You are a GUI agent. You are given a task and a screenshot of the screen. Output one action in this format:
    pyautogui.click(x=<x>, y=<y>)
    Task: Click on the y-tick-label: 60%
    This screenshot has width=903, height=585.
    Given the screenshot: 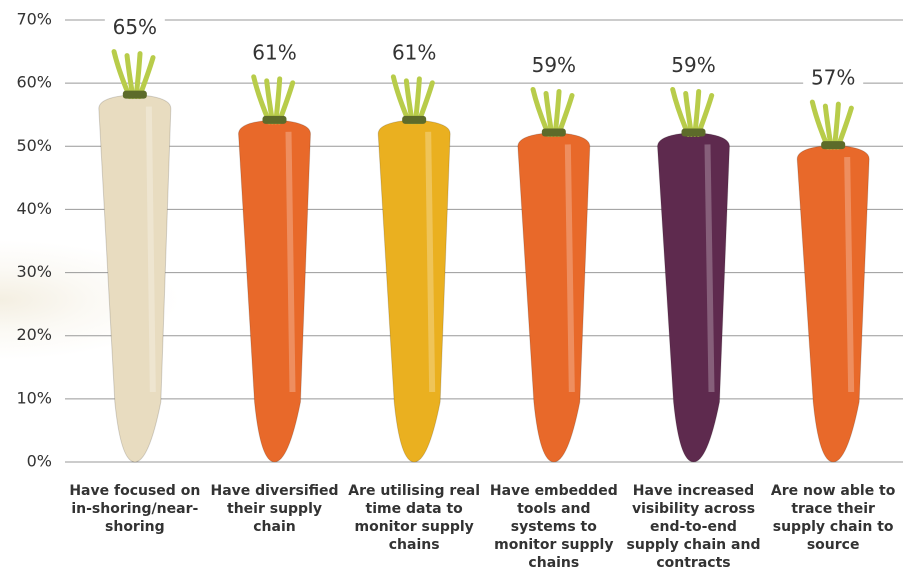 What is the action you would take?
    pyautogui.click(x=34, y=82)
    